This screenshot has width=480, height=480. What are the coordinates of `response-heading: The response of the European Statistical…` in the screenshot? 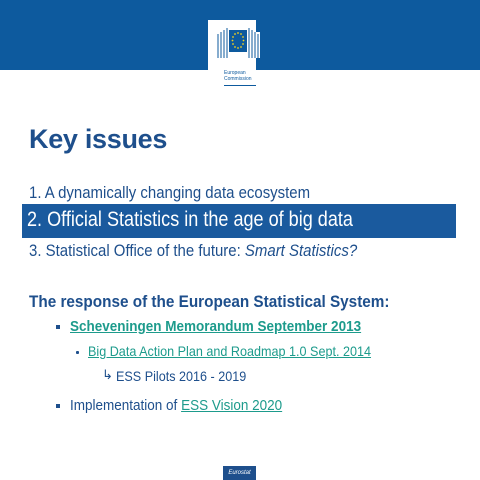 It's located at (209, 301).